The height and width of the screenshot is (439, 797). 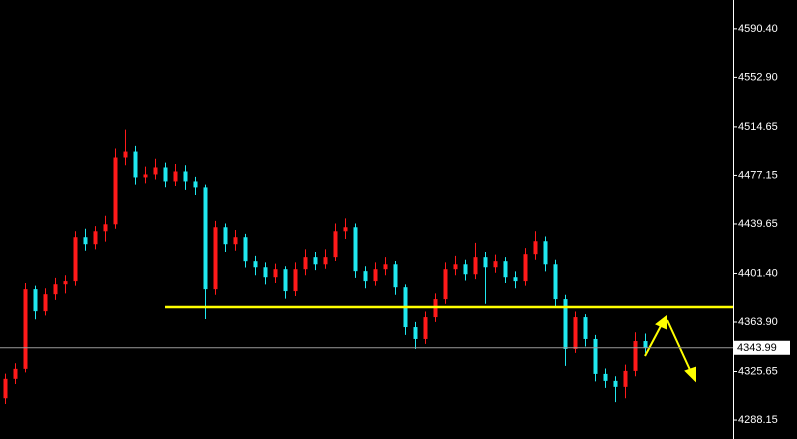 I want to click on y-tick-label: 4325.65, so click(x=758, y=371).